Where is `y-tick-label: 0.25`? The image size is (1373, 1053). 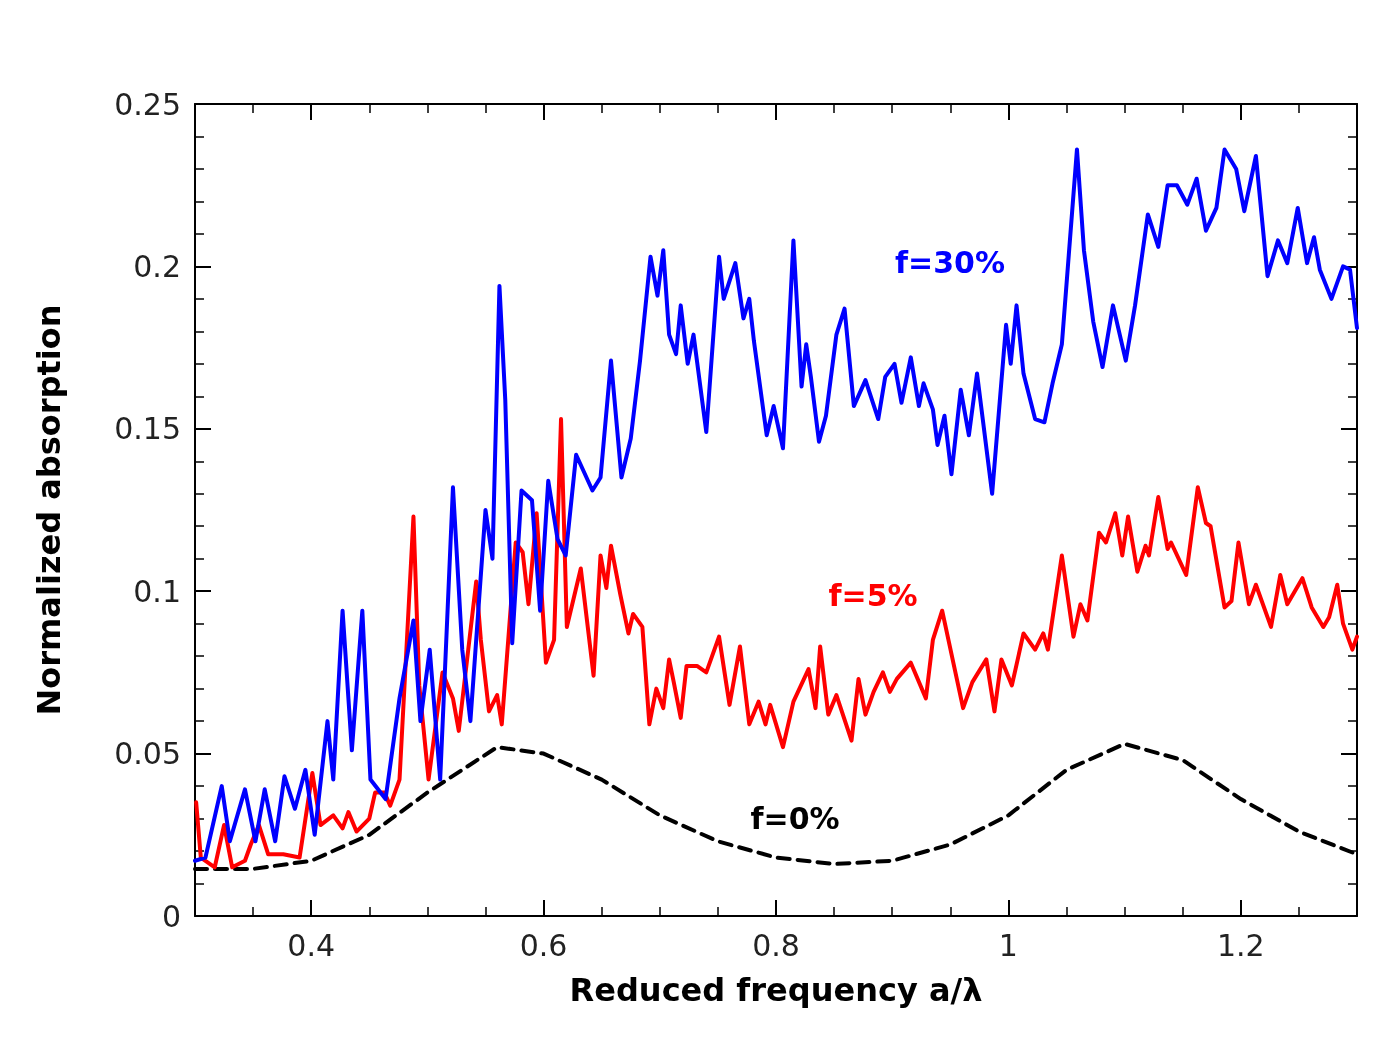 y-tick-label: 0.25 is located at coordinates (147, 104).